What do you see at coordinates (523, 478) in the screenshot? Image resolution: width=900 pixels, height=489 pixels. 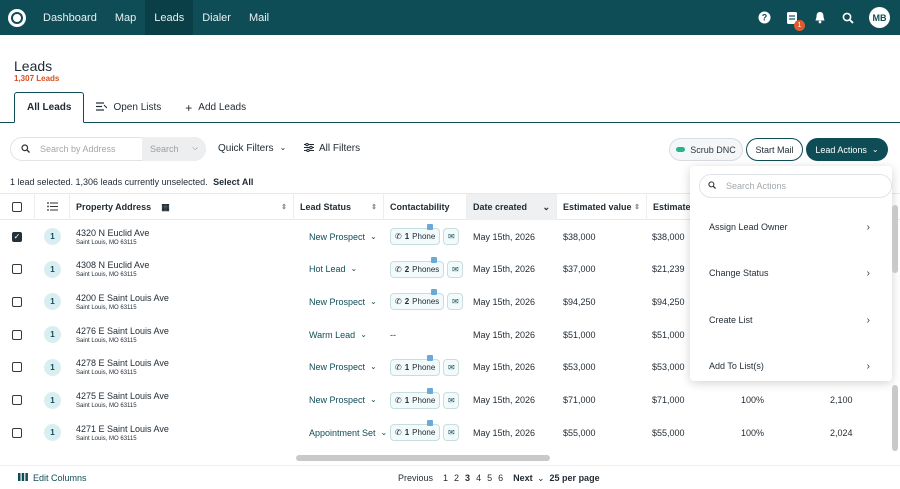 I see `next-button: Next` at bounding box center [523, 478].